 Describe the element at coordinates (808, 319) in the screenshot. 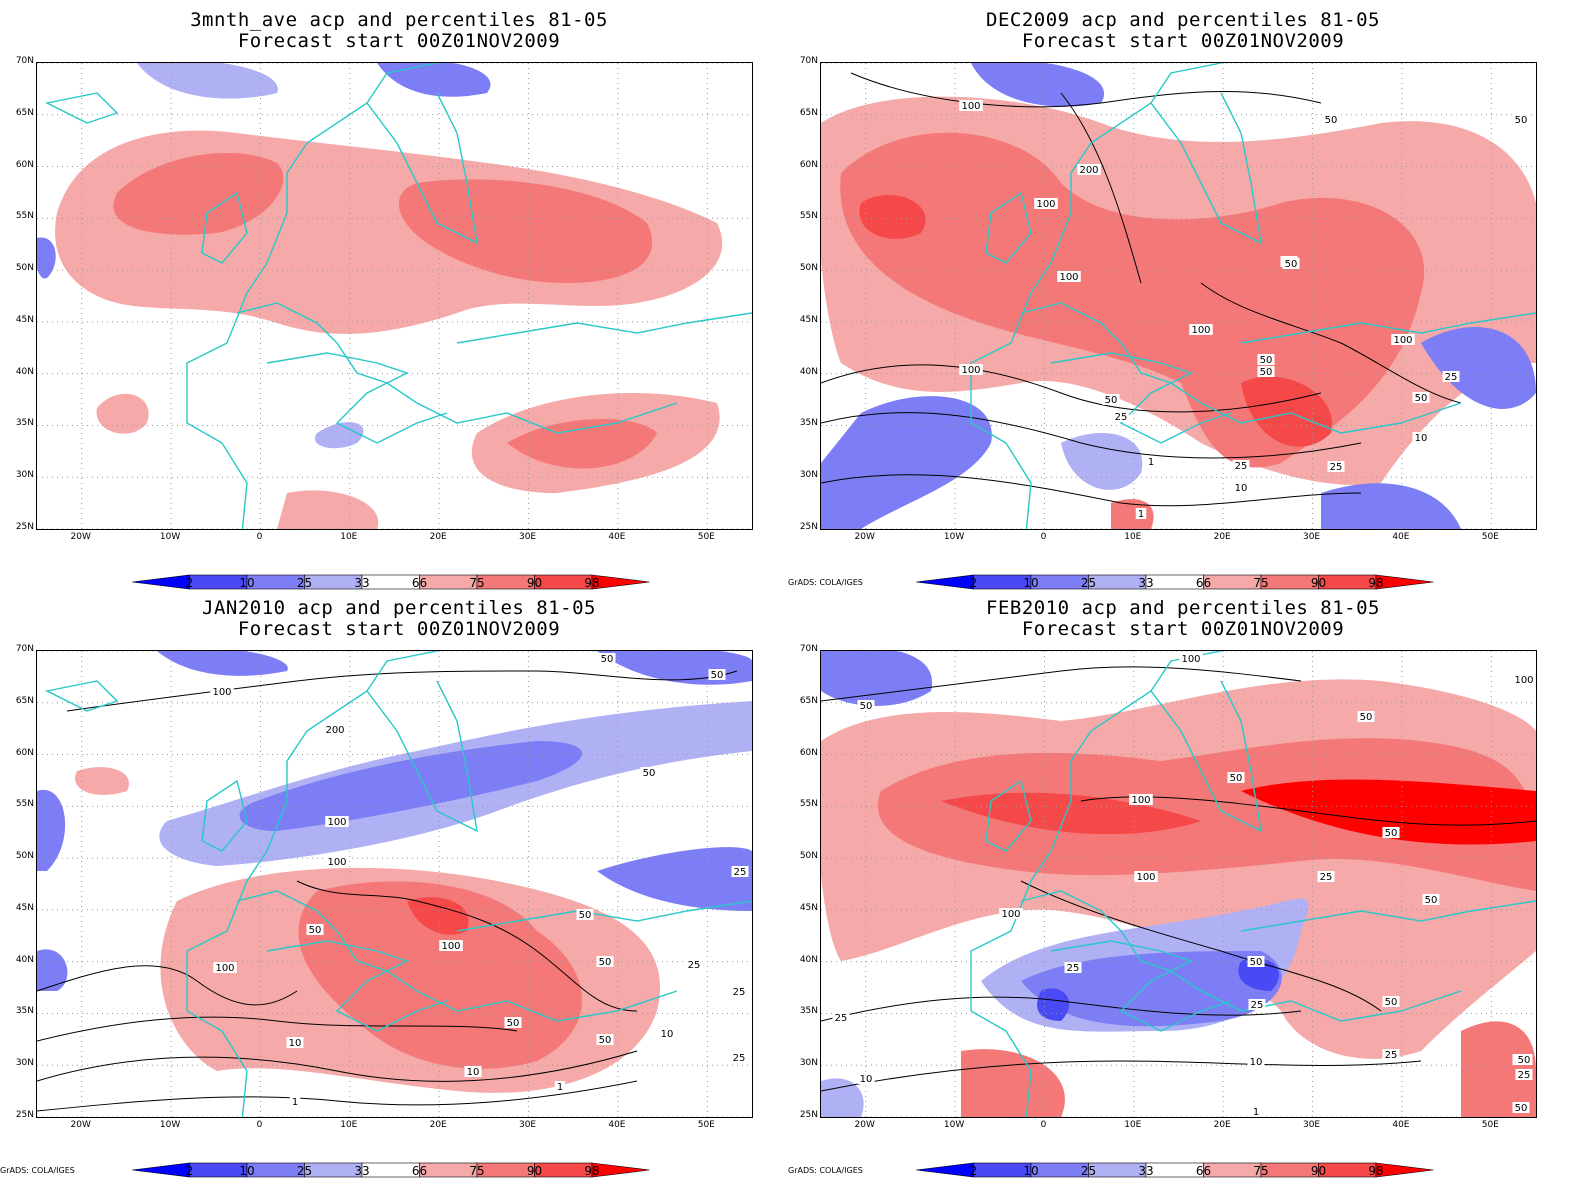

I see `latitude-label: 45N` at that location.